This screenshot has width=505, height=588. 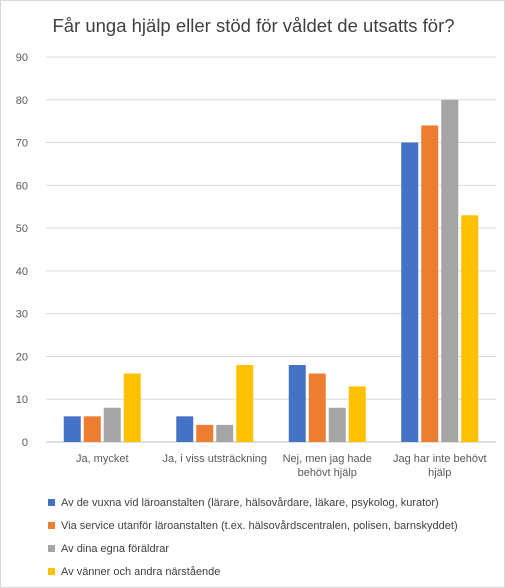 What do you see at coordinates (22, 357) in the screenshot?
I see `y-tick-label: 20` at bounding box center [22, 357].